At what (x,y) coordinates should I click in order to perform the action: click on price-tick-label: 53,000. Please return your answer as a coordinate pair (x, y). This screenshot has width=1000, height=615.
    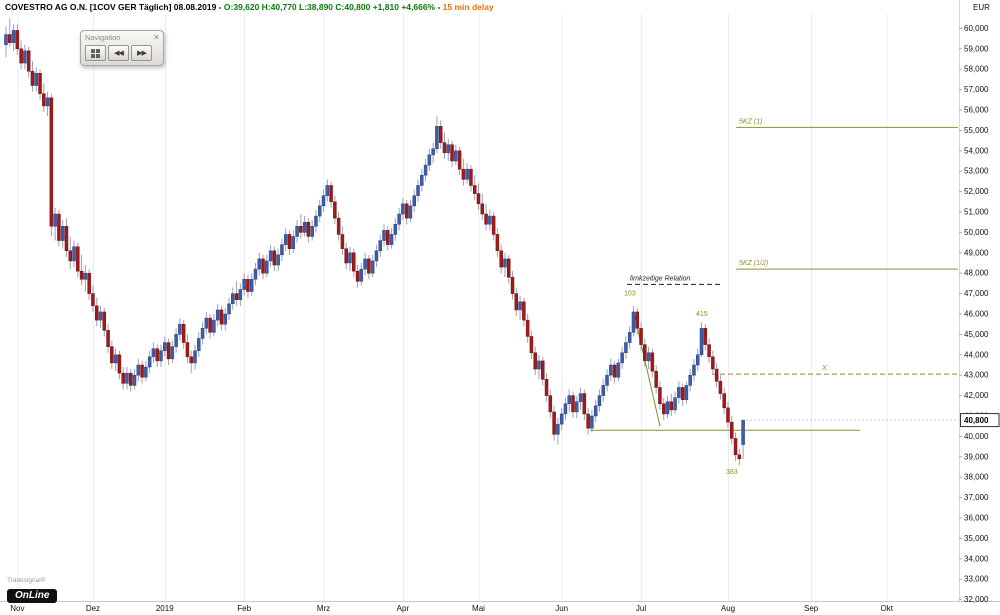
    Looking at the image, I should click on (976, 171).